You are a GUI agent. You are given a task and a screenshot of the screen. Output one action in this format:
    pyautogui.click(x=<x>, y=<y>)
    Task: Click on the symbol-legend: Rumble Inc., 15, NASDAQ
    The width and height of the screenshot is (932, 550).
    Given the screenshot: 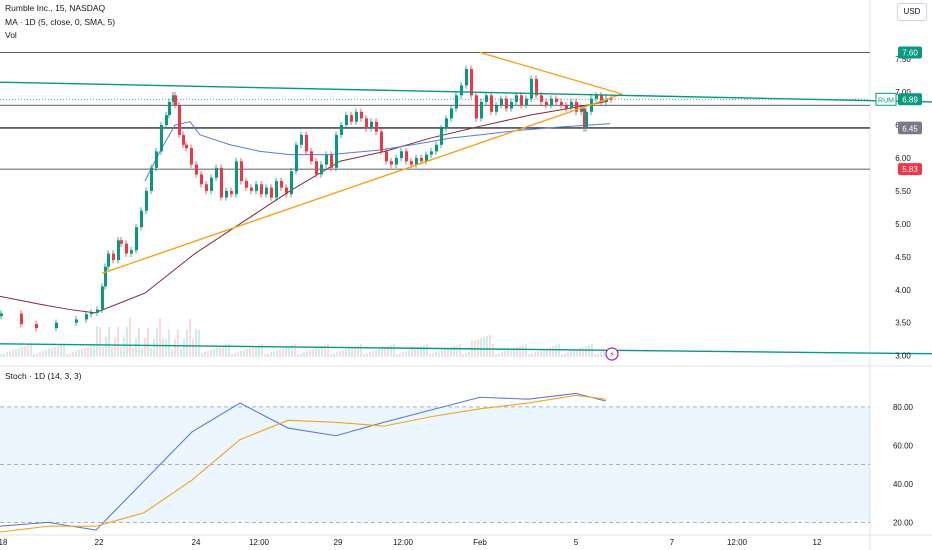 What is the action you would take?
    pyautogui.click(x=55, y=8)
    